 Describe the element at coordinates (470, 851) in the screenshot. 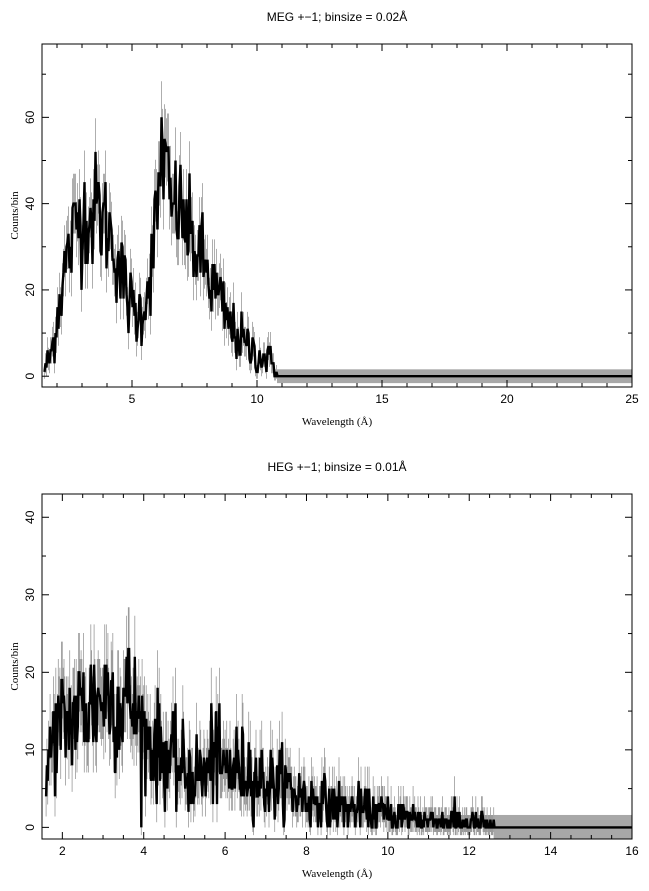

I see `x-tick-label: 12` at that location.